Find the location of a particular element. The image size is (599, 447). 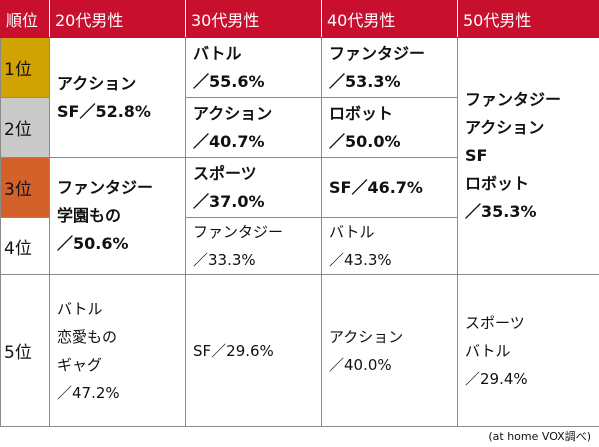

cell-30s-rank3: スポーツ ／37.0% is located at coordinates (253, 187).